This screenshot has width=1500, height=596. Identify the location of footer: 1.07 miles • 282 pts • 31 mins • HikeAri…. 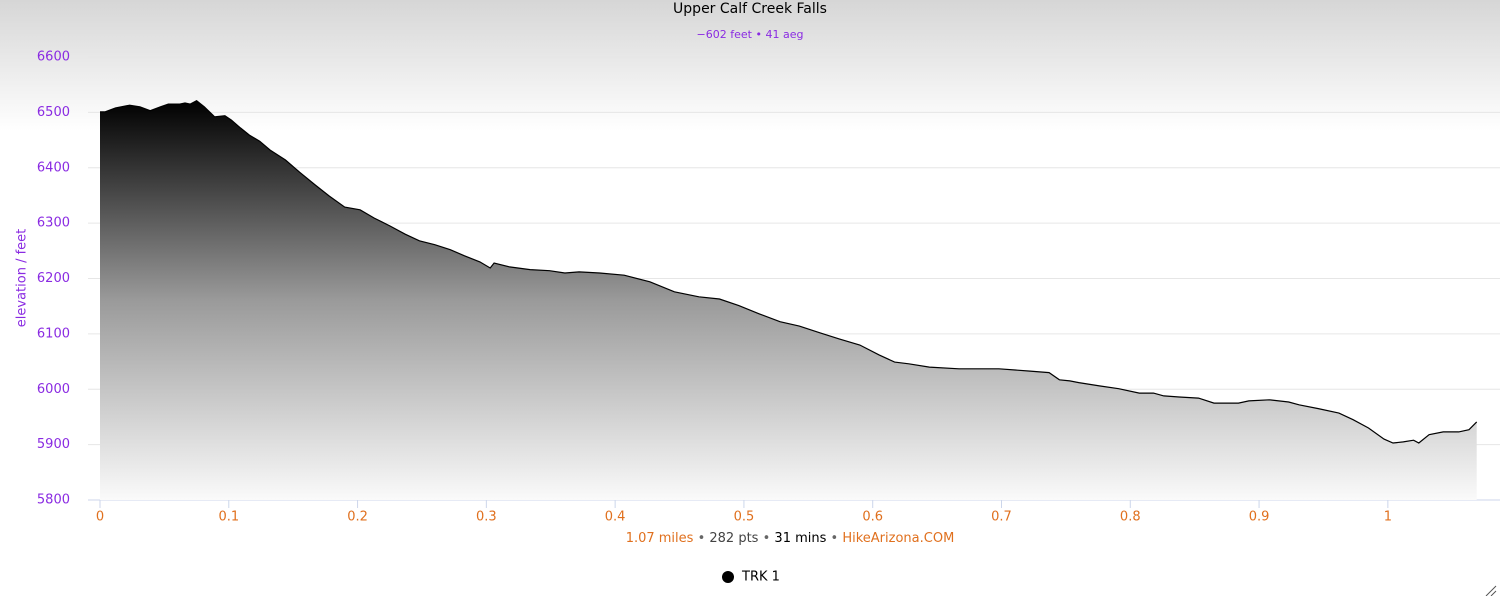
(790, 538).